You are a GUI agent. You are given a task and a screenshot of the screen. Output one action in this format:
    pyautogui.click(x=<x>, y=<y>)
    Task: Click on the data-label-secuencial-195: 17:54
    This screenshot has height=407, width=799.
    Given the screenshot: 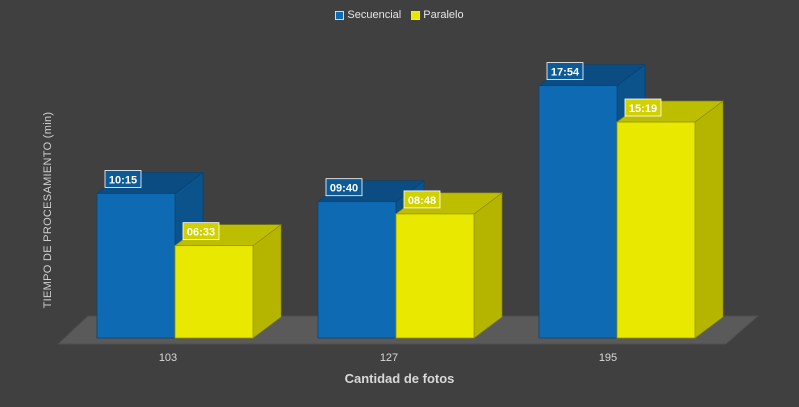 What is the action you would take?
    pyautogui.click(x=565, y=73)
    